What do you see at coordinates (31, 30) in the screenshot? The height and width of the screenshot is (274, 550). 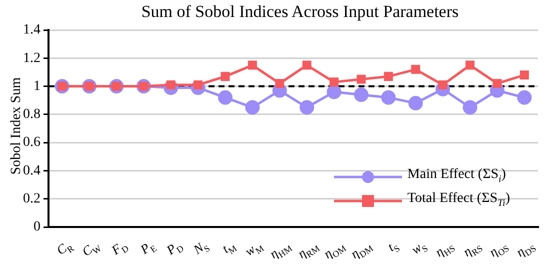 I see `y-tick-label: 1.4` at bounding box center [31, 30].